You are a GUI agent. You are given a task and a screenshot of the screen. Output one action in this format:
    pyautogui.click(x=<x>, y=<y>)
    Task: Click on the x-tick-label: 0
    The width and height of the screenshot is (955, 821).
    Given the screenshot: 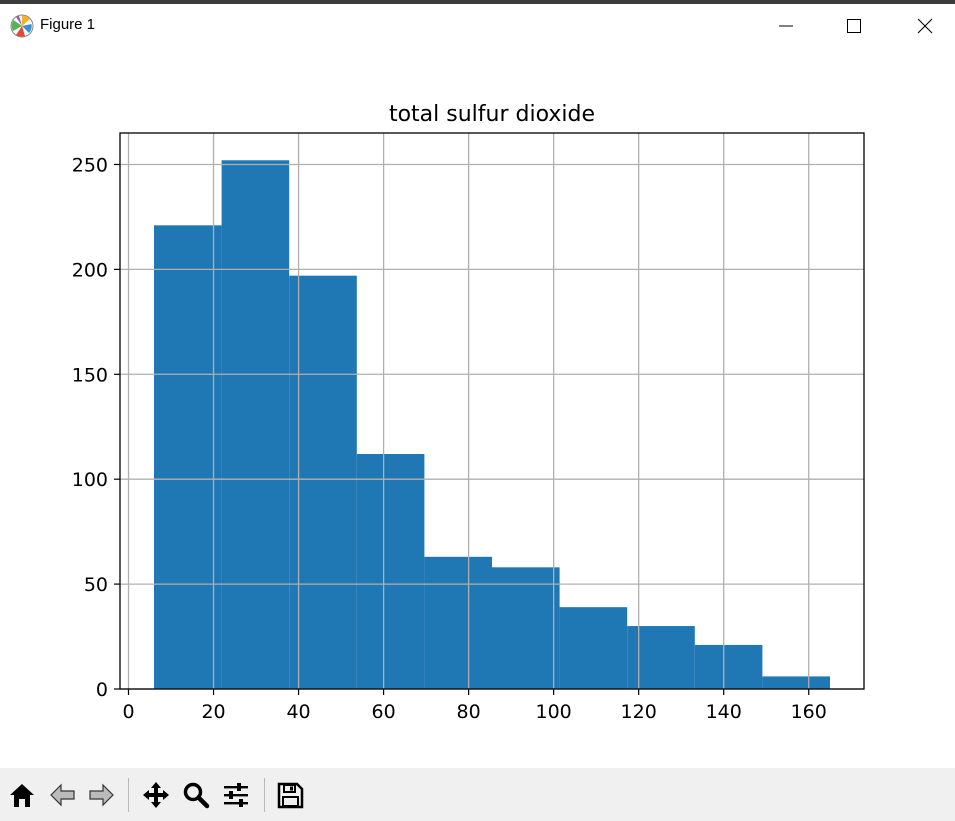 What is the action you would take?
    pyautogui.click(x=128, y=712)
    